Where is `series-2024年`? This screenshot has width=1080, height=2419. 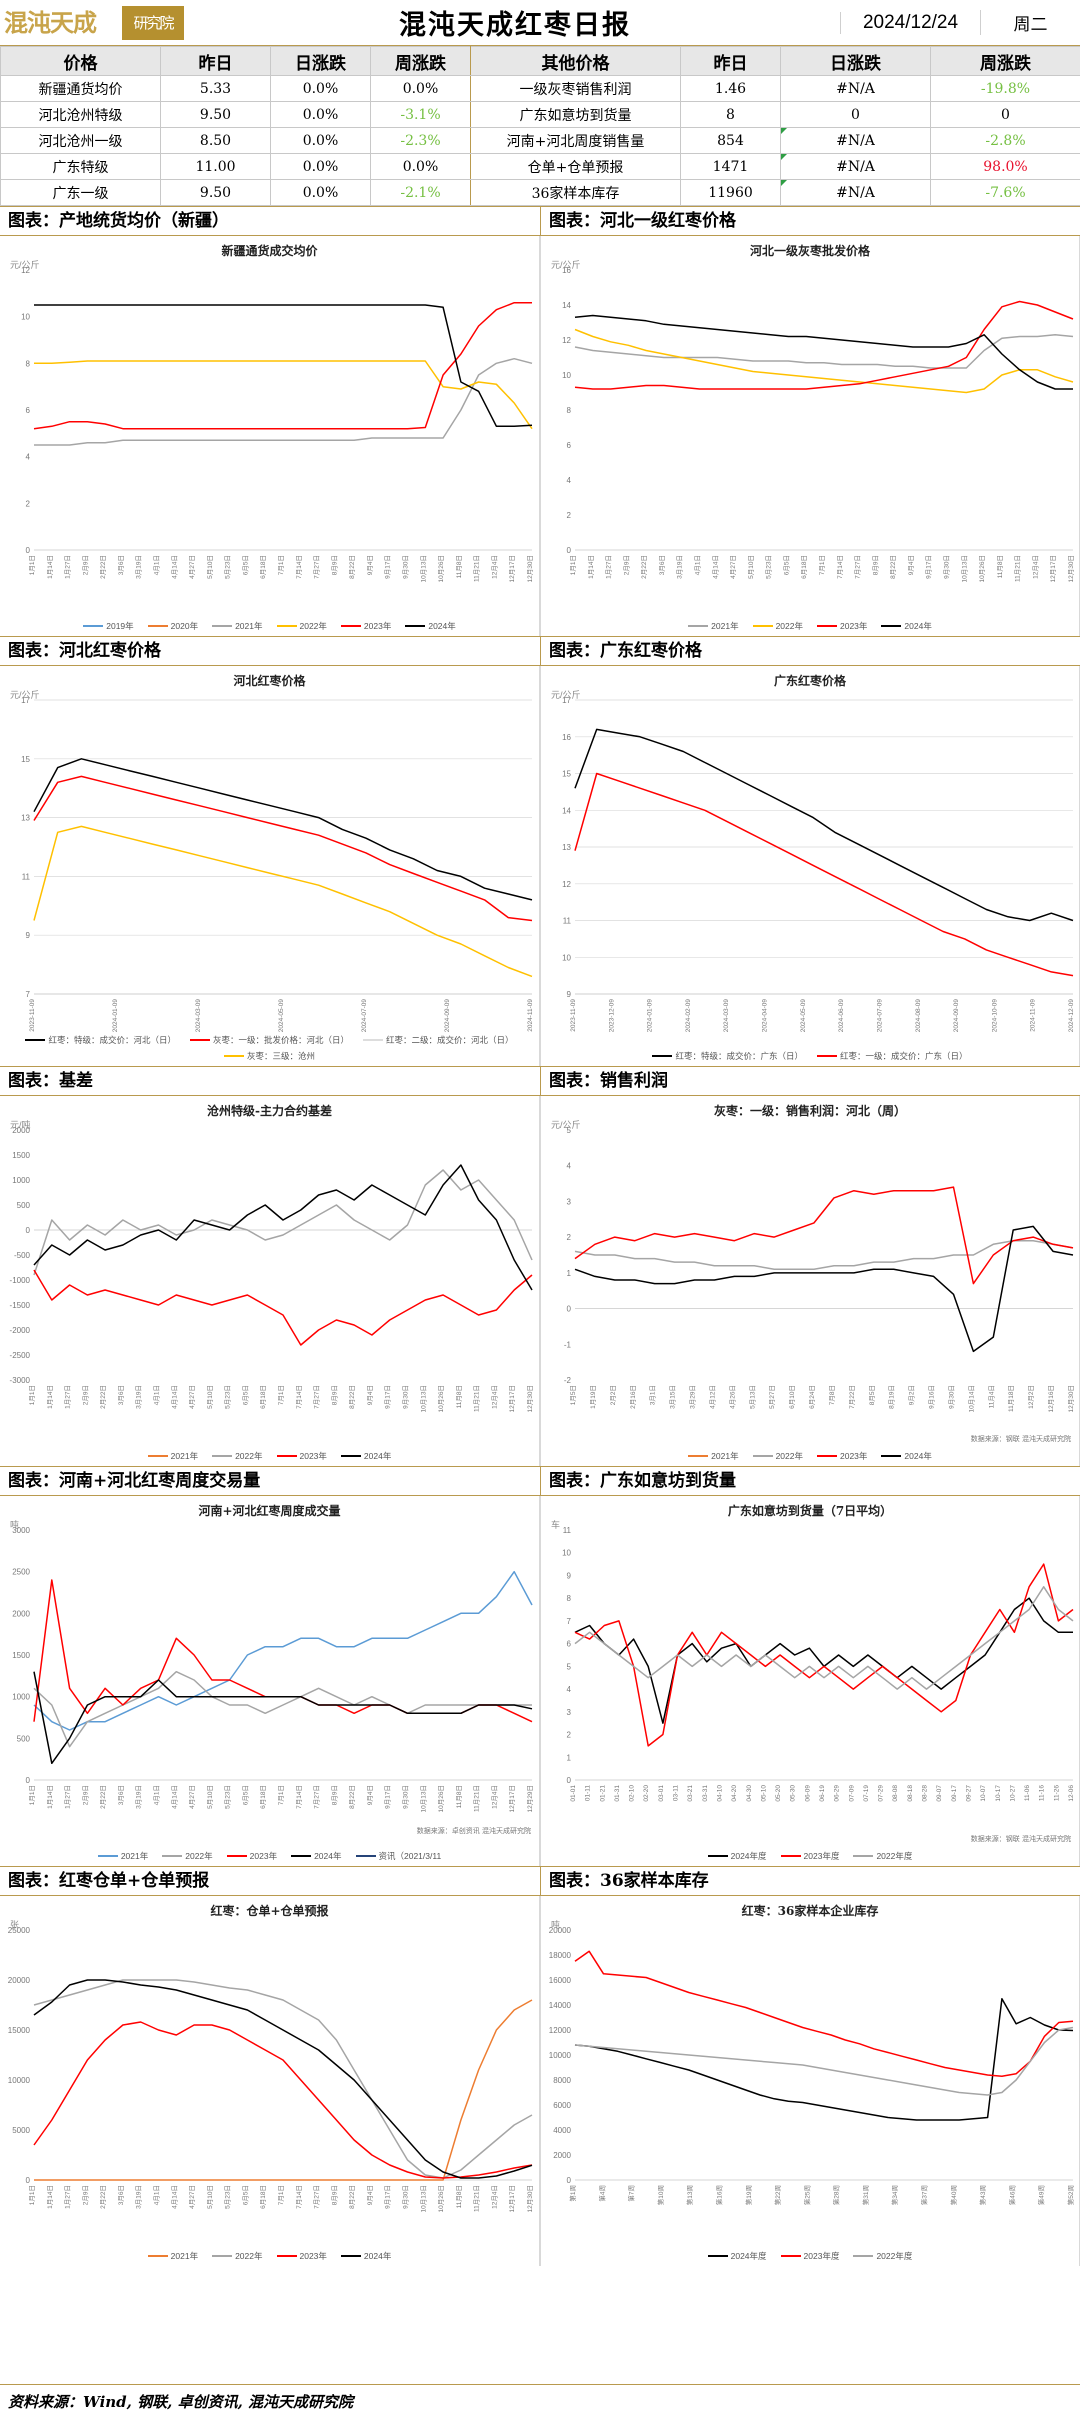
series-2024年 is located at coordinates (283, 365).